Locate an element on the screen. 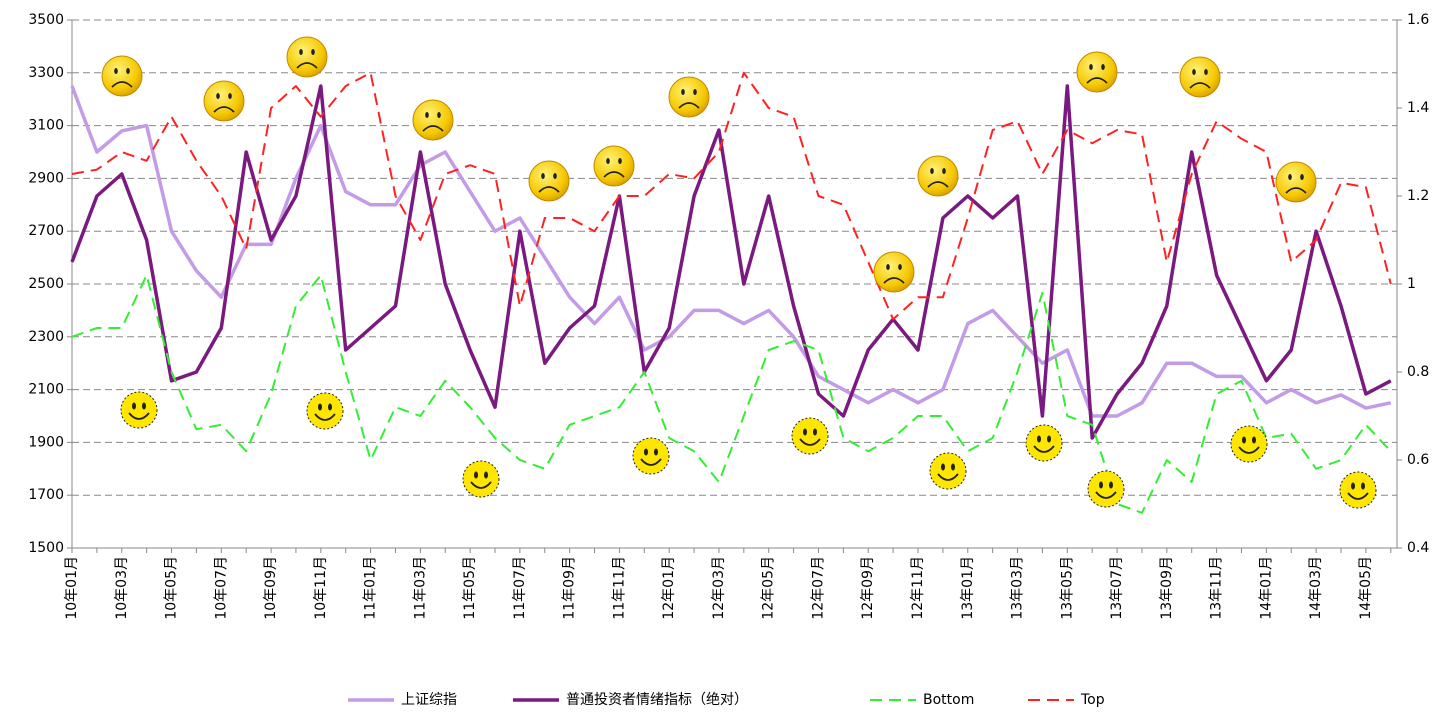 Image resolution: width=1455 pixels, height=717 pixels. y2-tick-label: 0.8 is located at coordinates (1418, 372).